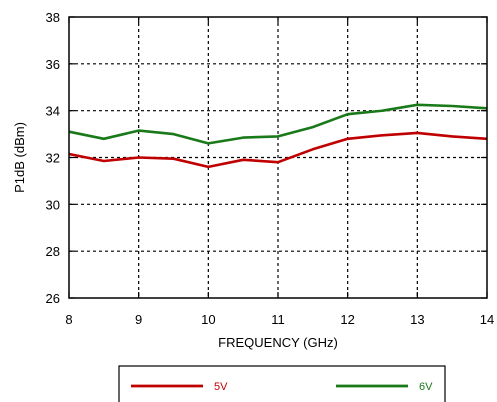 The image size is (497, 402). Describe the element at coordinates (53, 17) in the screenshot. I see `y-tick-label: 38` at that location.